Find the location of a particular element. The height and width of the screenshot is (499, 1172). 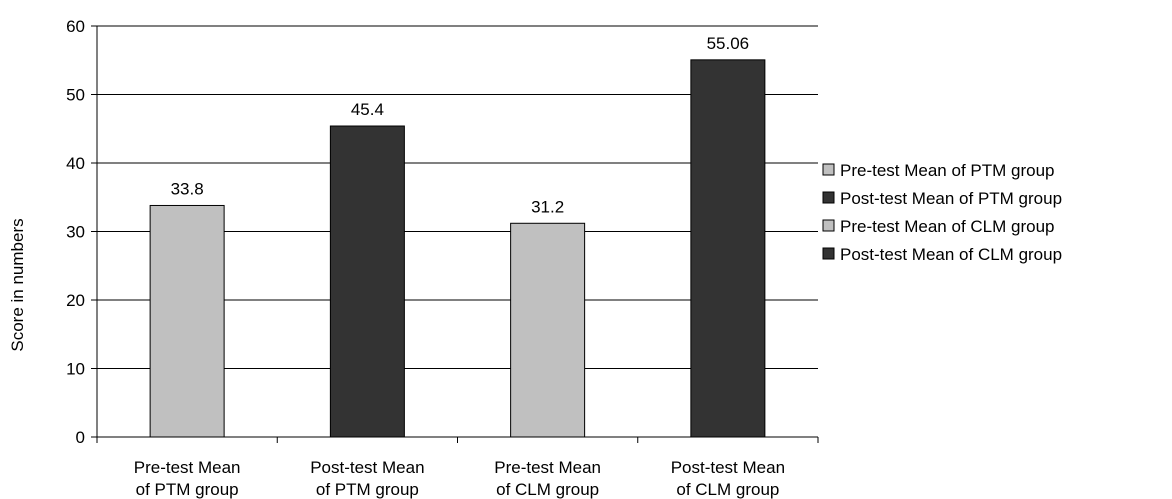

y-tick-label: 50 is located at coordinates (75, 95).